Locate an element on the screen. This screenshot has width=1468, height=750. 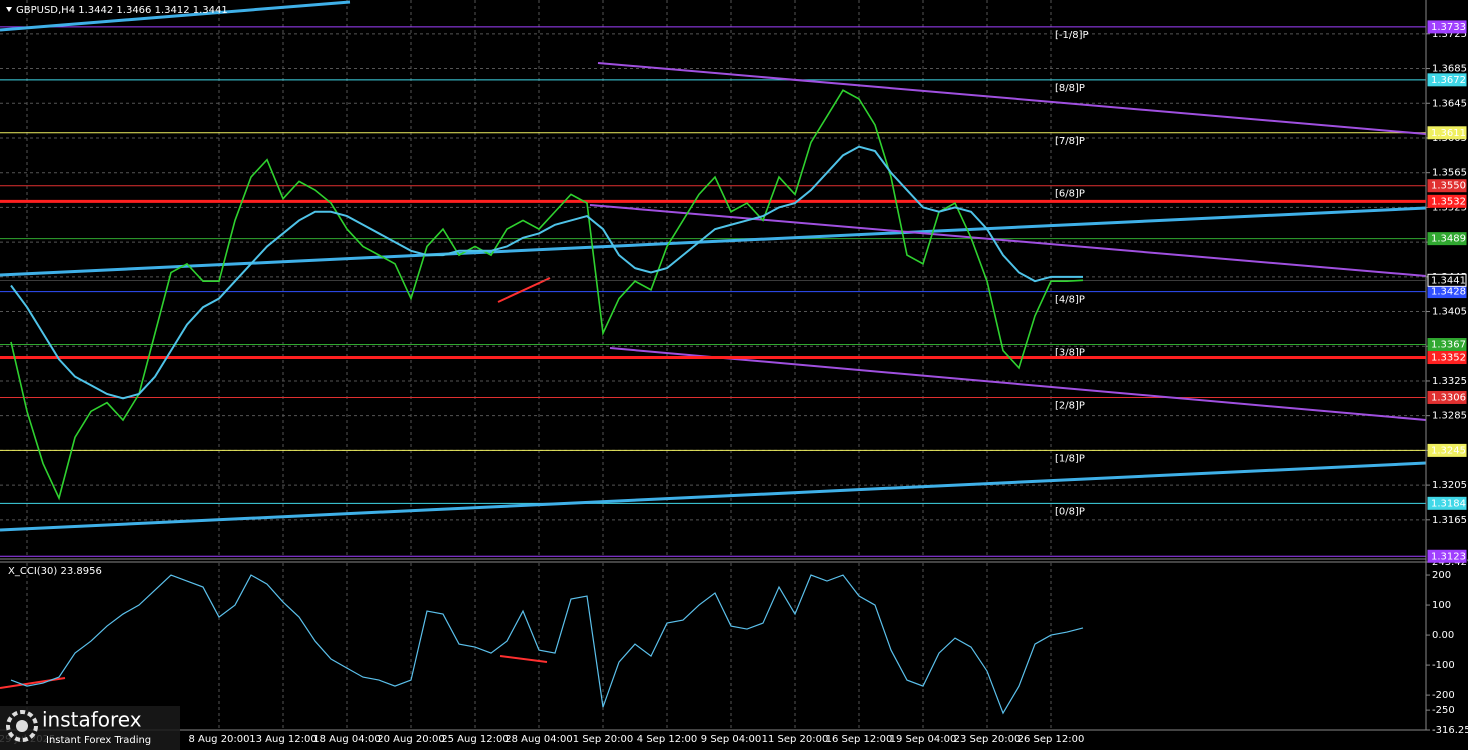
price-box-label: 1.3733 is located at coordinates (1448, 27).